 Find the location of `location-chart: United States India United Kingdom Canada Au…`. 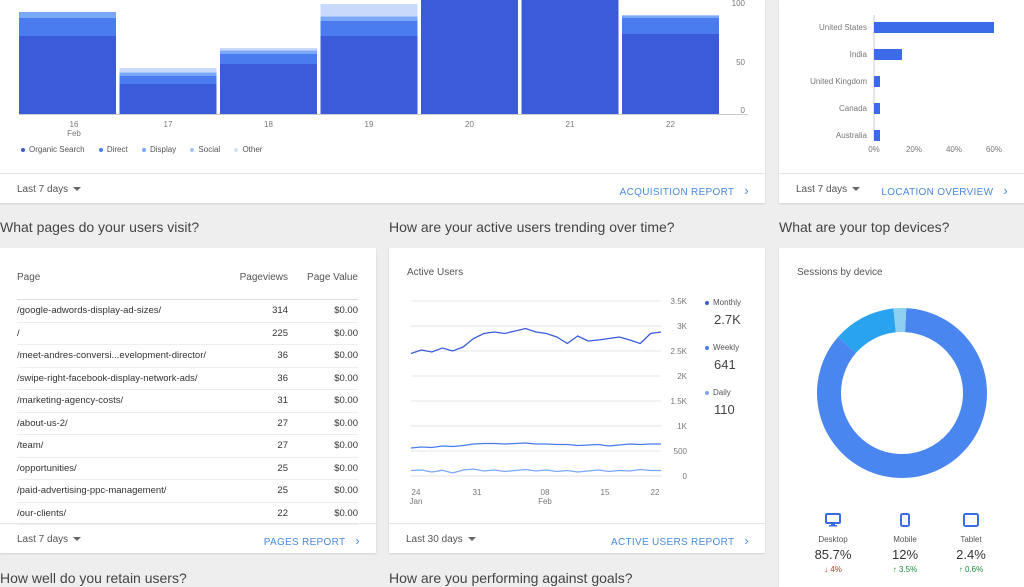

location-chart: United States India United Kingdom Canada Au… is located at coordinates (906, 84).